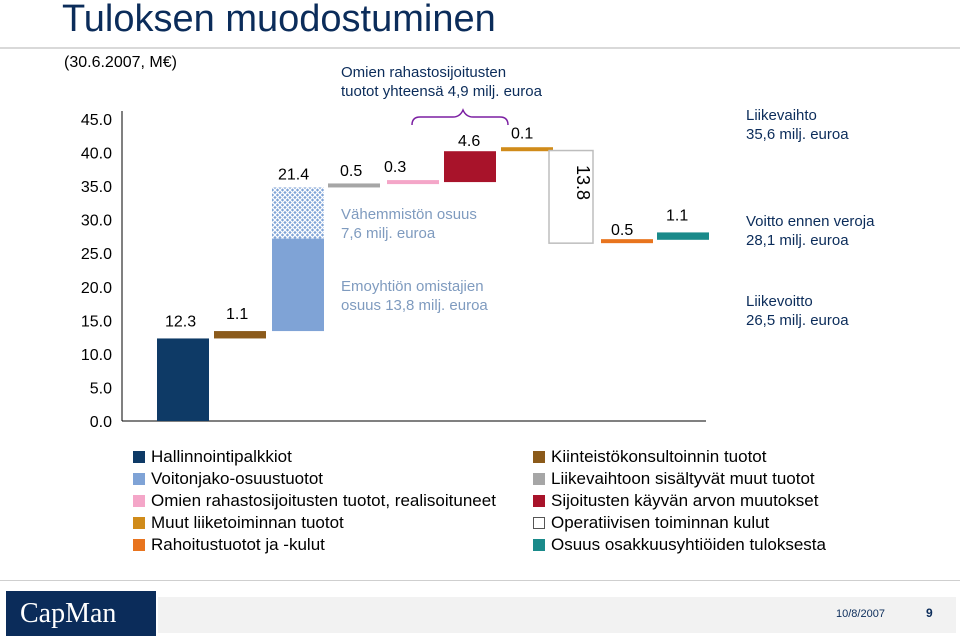  What do you see at coordinates (557, 615) in the screenshot?
I see `footer-band` at bounding box center [557, 615].